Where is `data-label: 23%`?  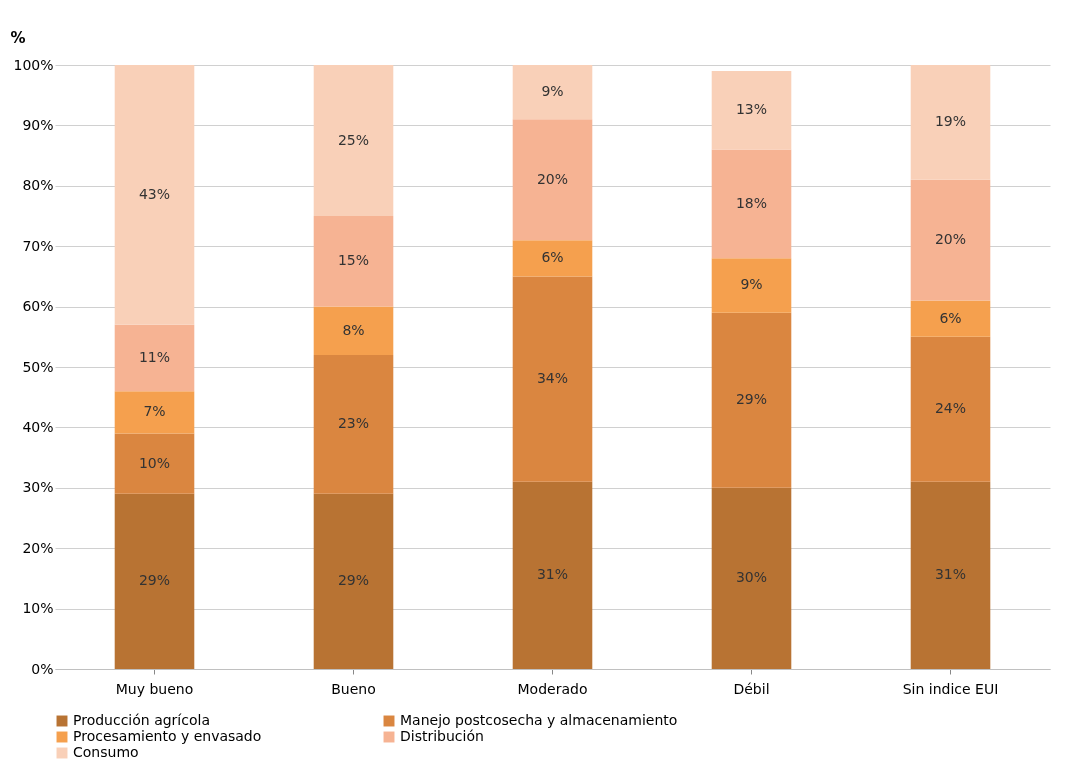 data-label: 23% is located at coordinates (353, 423).